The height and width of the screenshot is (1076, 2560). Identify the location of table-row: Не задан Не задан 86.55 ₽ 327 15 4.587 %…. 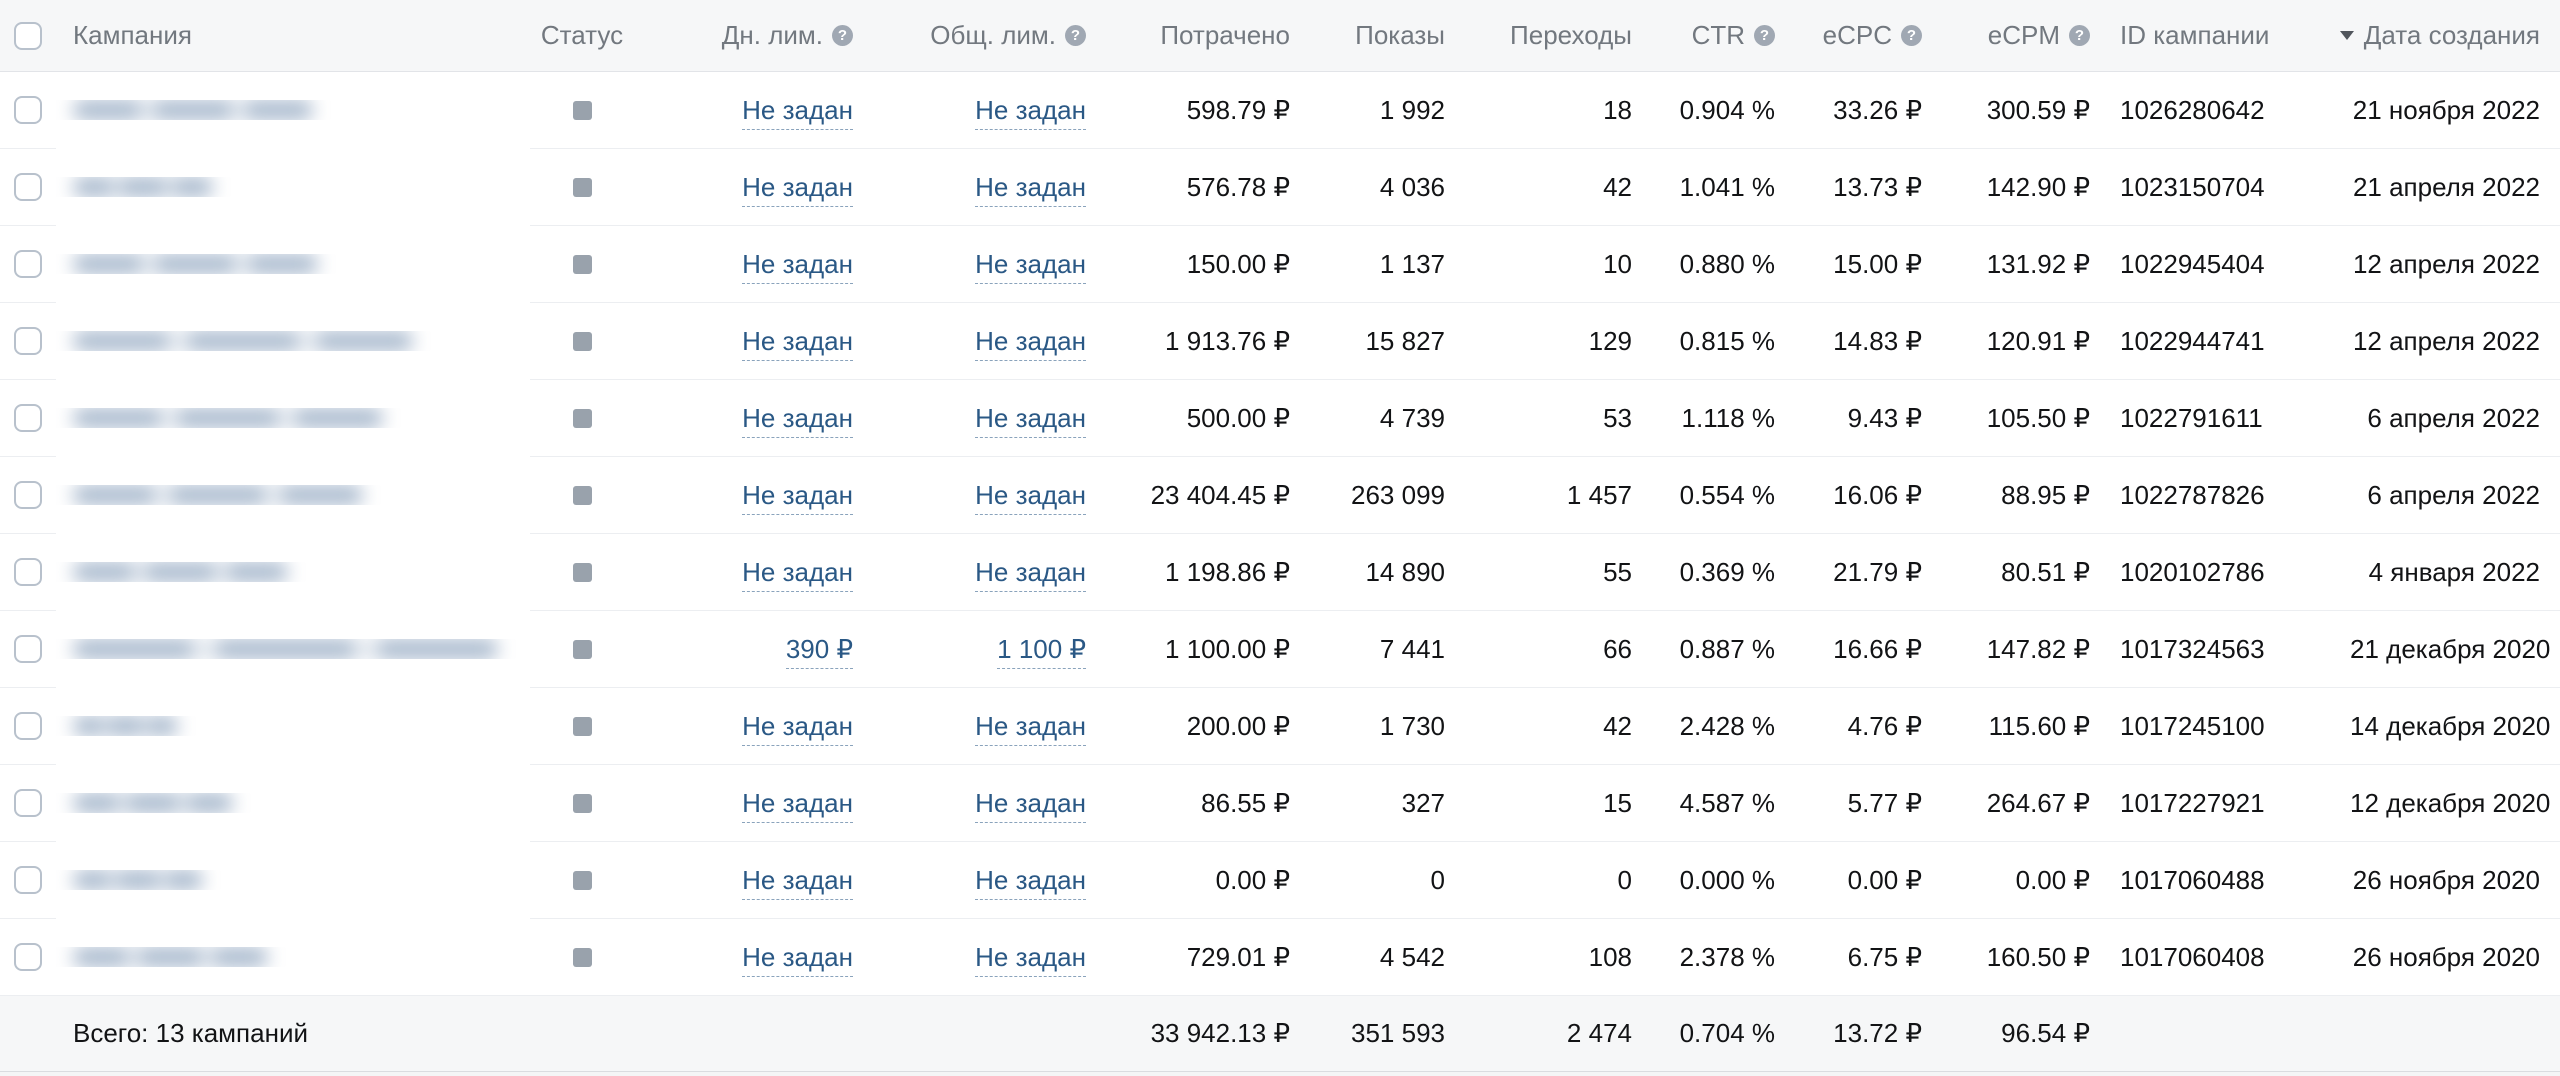
(1280, 803).